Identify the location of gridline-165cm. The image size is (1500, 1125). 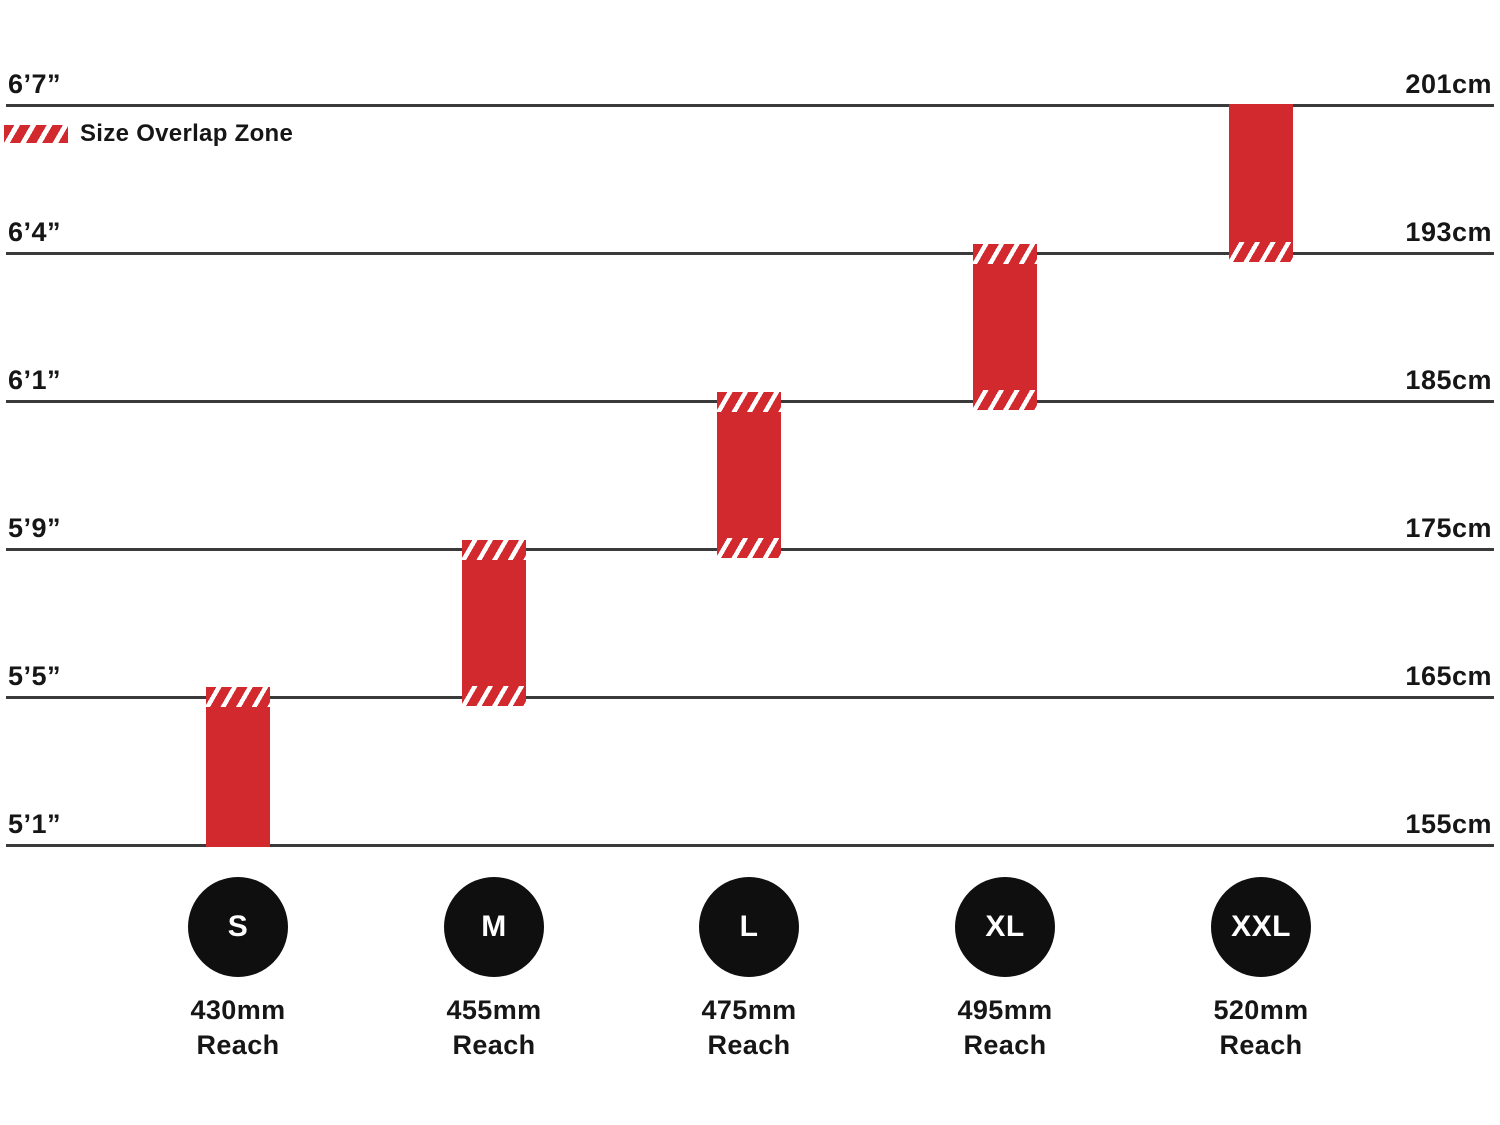
(750, 697).